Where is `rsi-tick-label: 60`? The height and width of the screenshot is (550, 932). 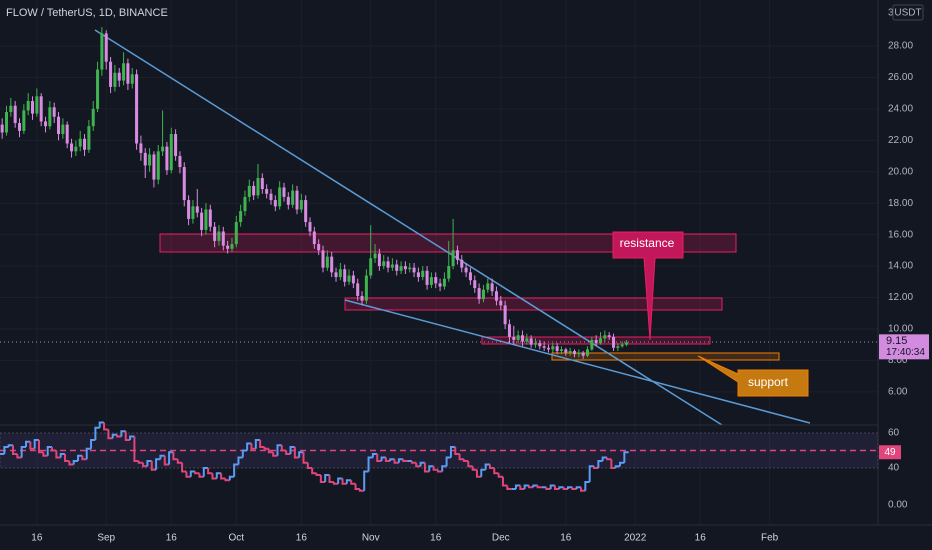
rsi-tick-label: 60 is located at coordinates (894, 433).